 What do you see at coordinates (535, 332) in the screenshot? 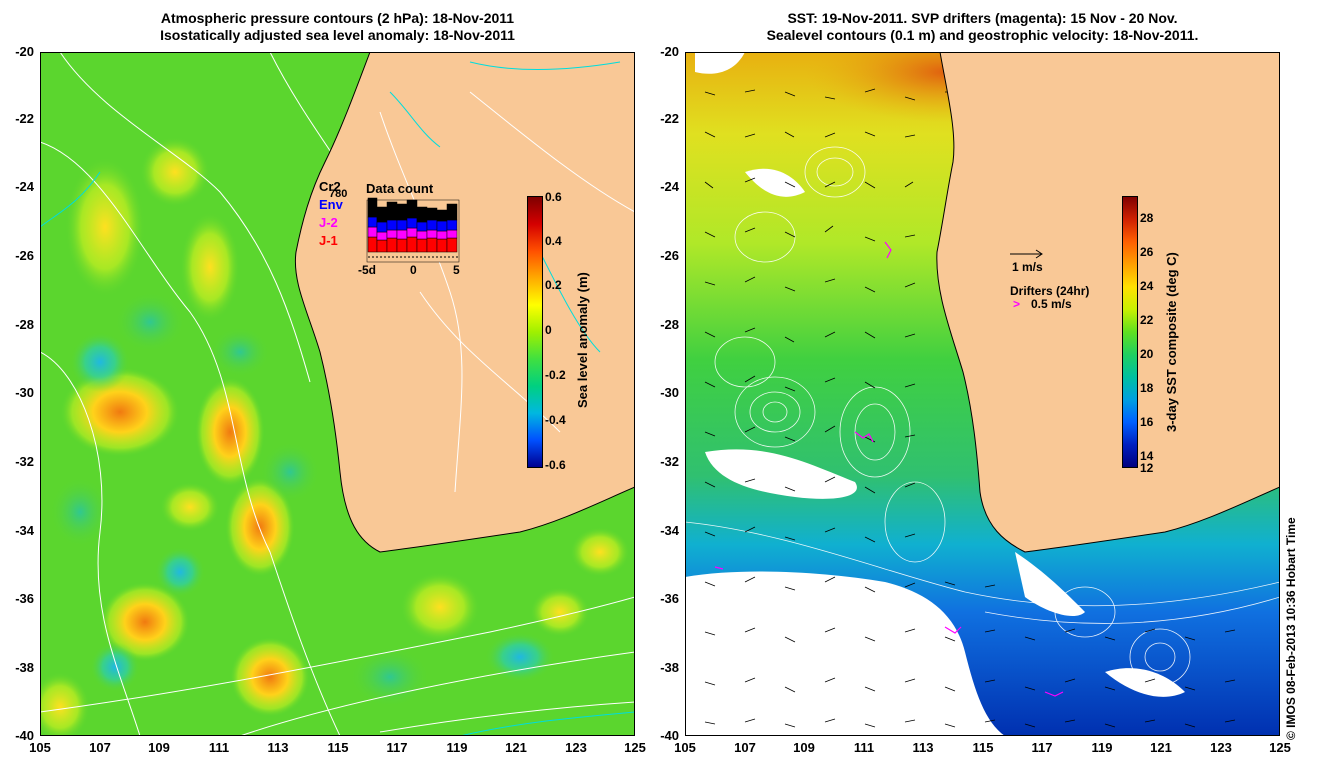
I see `sla-colorbar` at bounding box center [535, 332].